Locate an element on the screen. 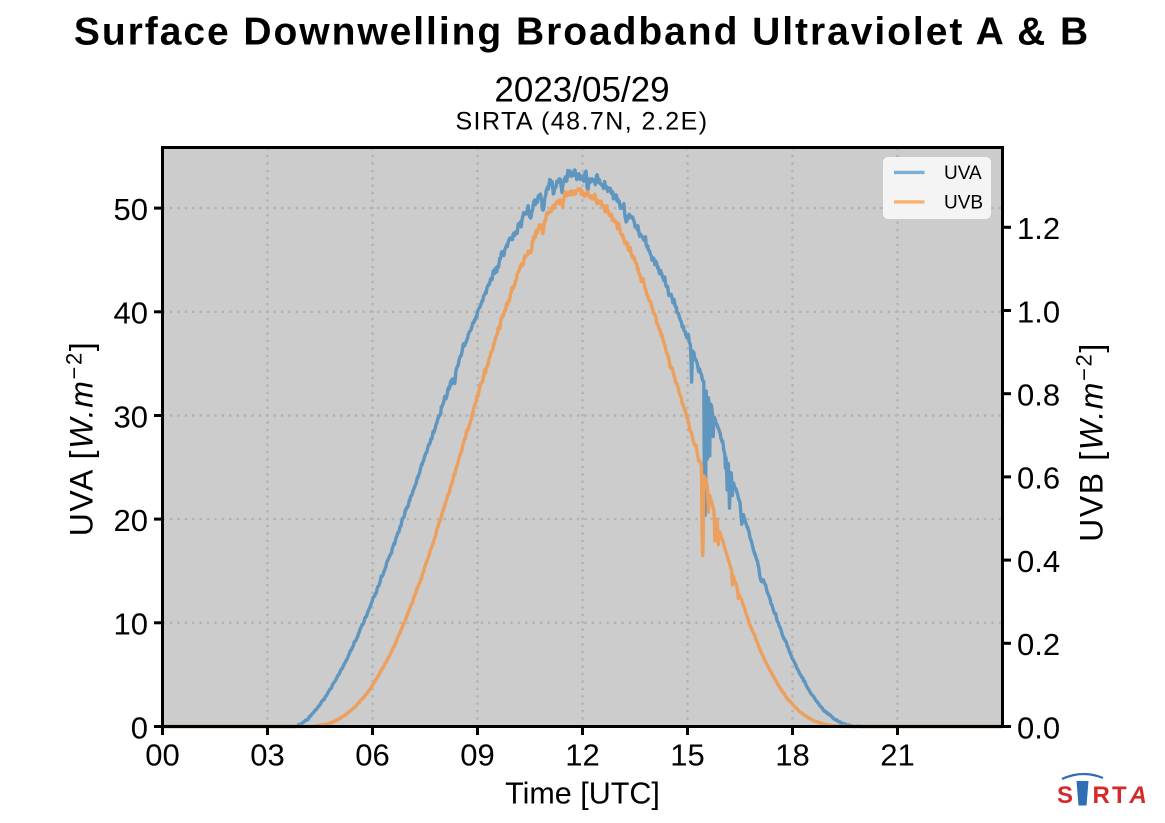  svg-text: 12 is located at coordinates (582, 755).